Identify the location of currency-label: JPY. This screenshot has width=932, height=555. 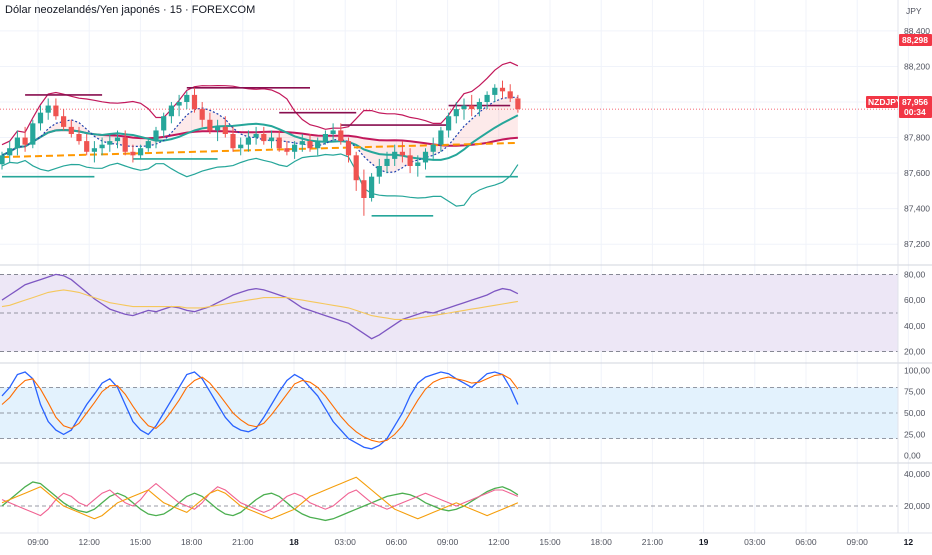
(914, 11).